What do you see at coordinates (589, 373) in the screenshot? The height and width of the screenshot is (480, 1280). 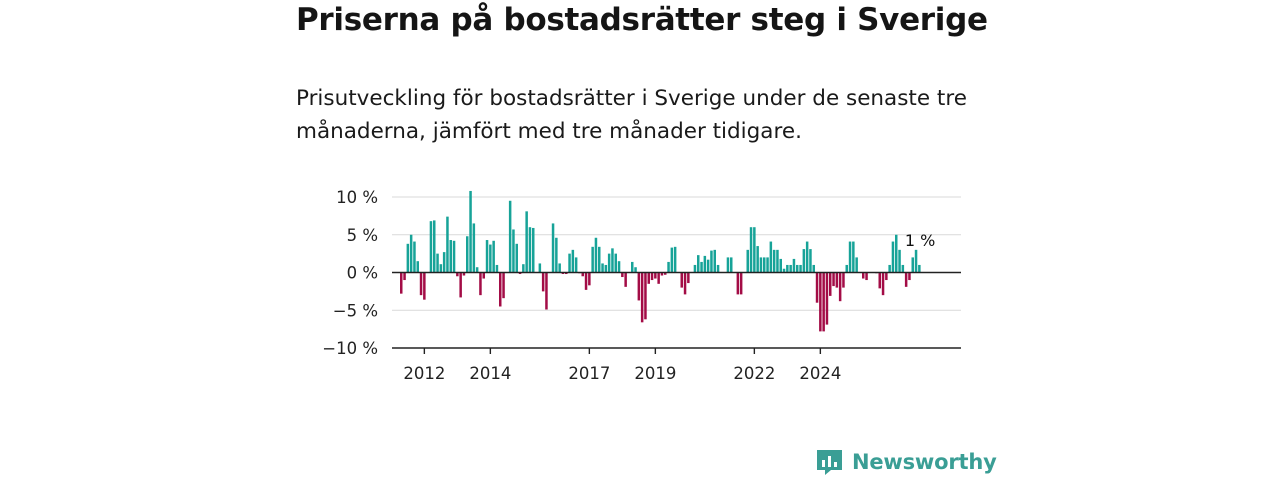 I see `x-tick-label: 2017` at bounding box center [589, 373].